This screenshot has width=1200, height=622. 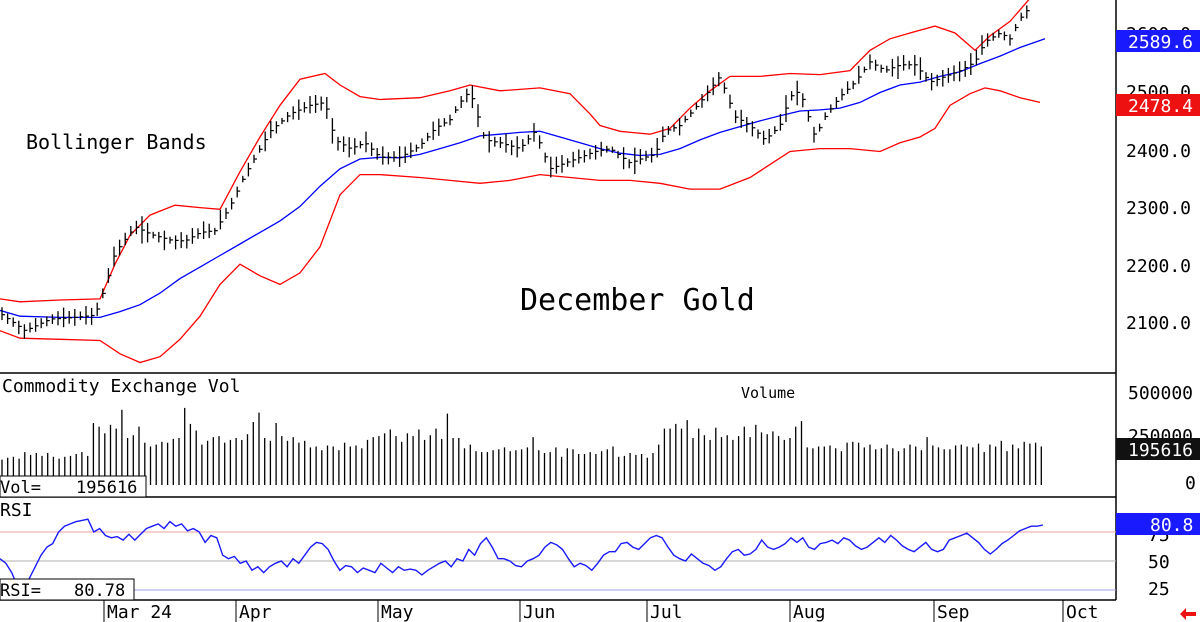 What do you see at coordinates (1188, 614) in the screenshot?
I see `scroll-left-arrow-icon` at bounding box center [1188, 614].